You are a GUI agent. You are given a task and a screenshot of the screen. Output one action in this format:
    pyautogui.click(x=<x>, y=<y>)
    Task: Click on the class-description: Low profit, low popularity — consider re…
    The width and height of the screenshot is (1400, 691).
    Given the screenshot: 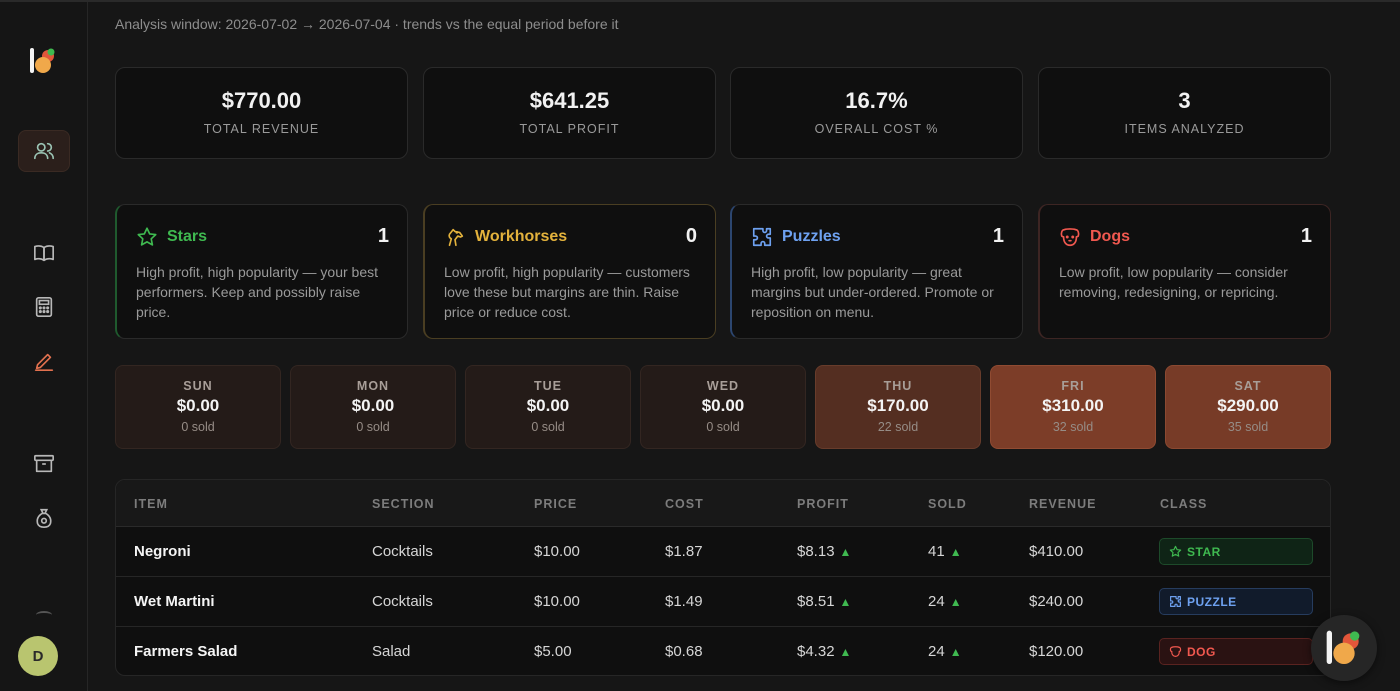 What is the action you would take?
    pyautogui.click(x=1173, y=282)
    